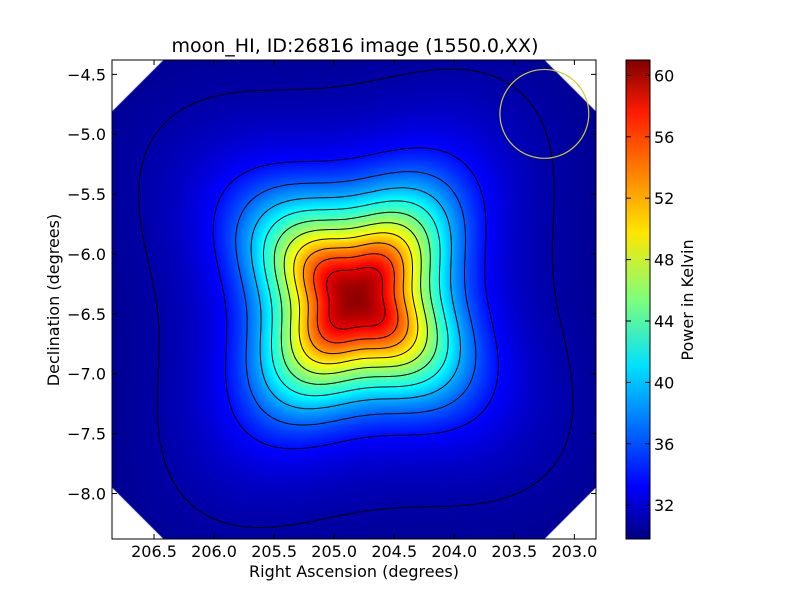 The height and width of the screenshot is (600, 800). What do you see at coordinates (274, 551) in the screenshot?
I see `x-tick-label: 205.5` at bounding box center [274, 551].